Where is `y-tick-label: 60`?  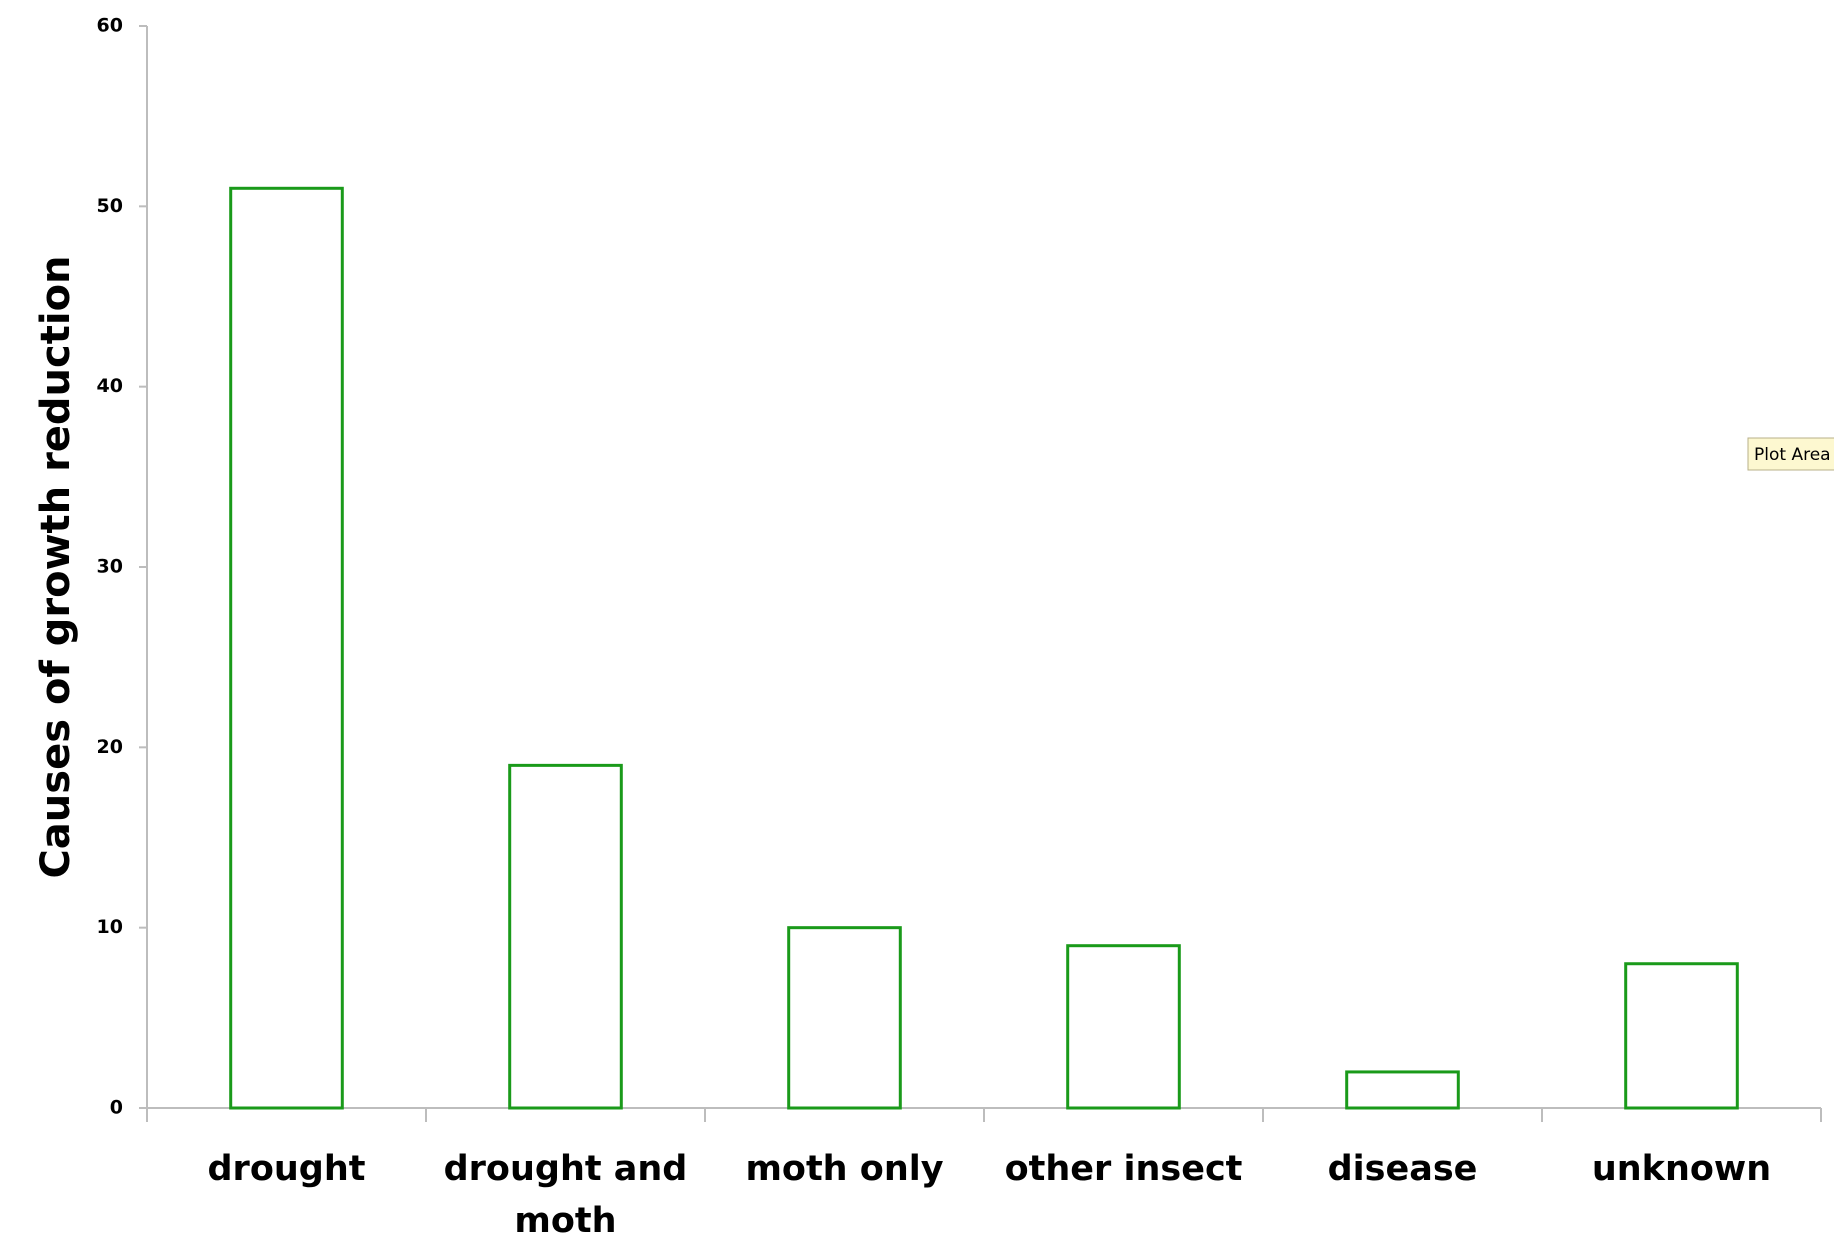
y-tick-label: 60 is located at coordinates (110, 26).